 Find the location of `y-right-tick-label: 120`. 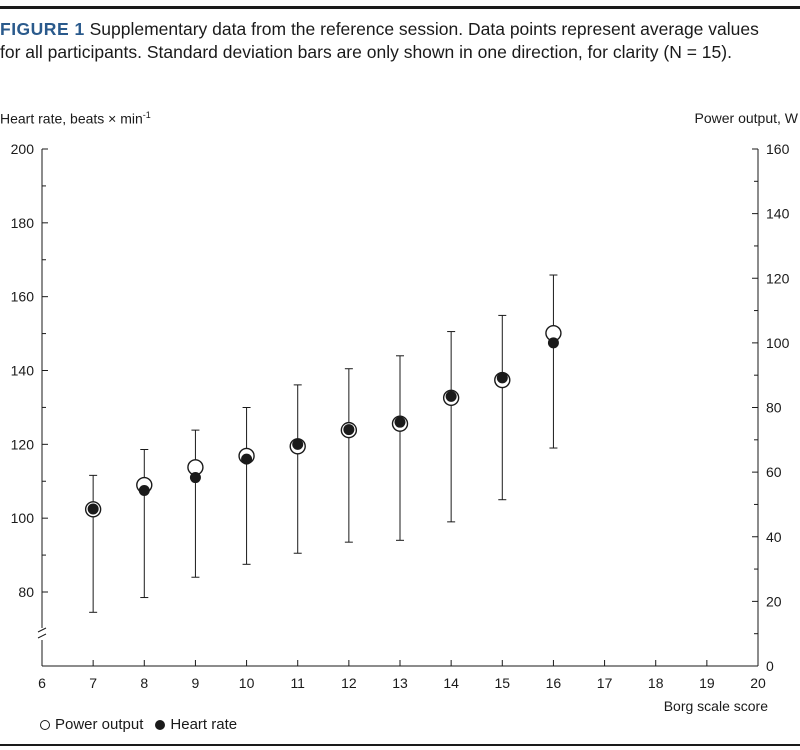

y-right-tick-label: 120 is located at coordinates (778, 278).